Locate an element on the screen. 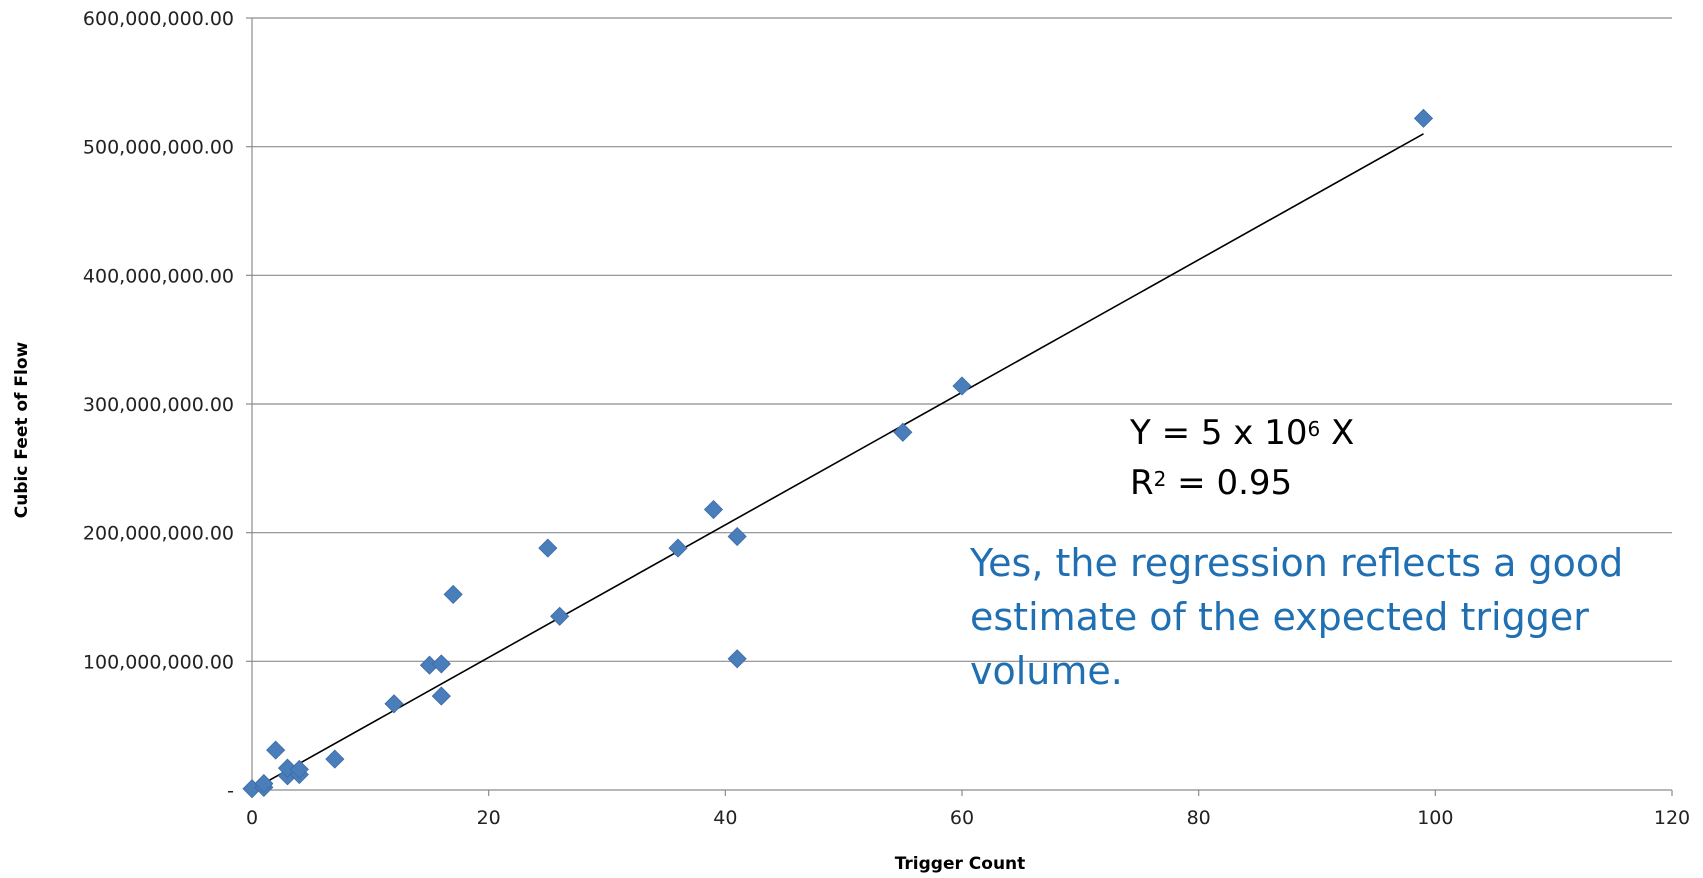 This screenshot has height=878, width=1703. x-tick-label: 0 is located at coordinates (252, 818).